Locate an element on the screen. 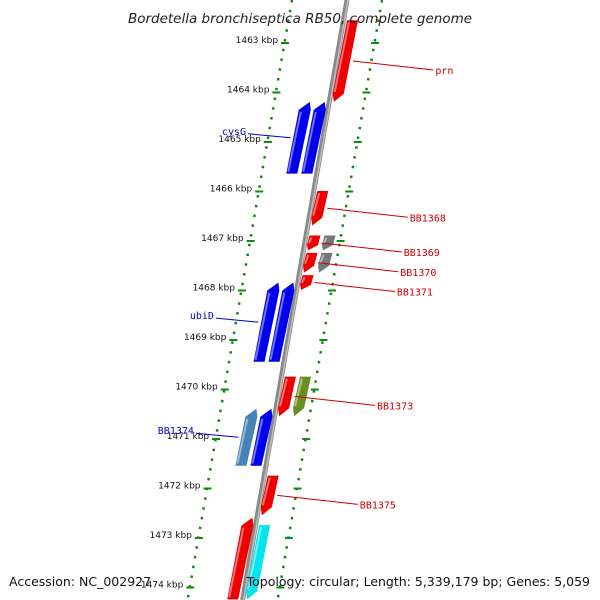 The width and height of the screenshot is (600, 600). gene-label-prn: prn is located at coordinates (444, 71).